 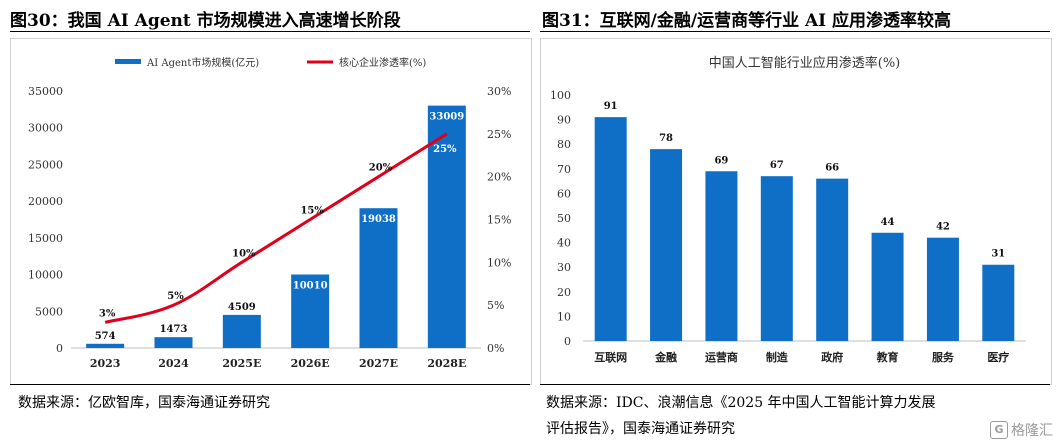 I want to click on y2-tick-label: 0%, so click(x=495, y=348).